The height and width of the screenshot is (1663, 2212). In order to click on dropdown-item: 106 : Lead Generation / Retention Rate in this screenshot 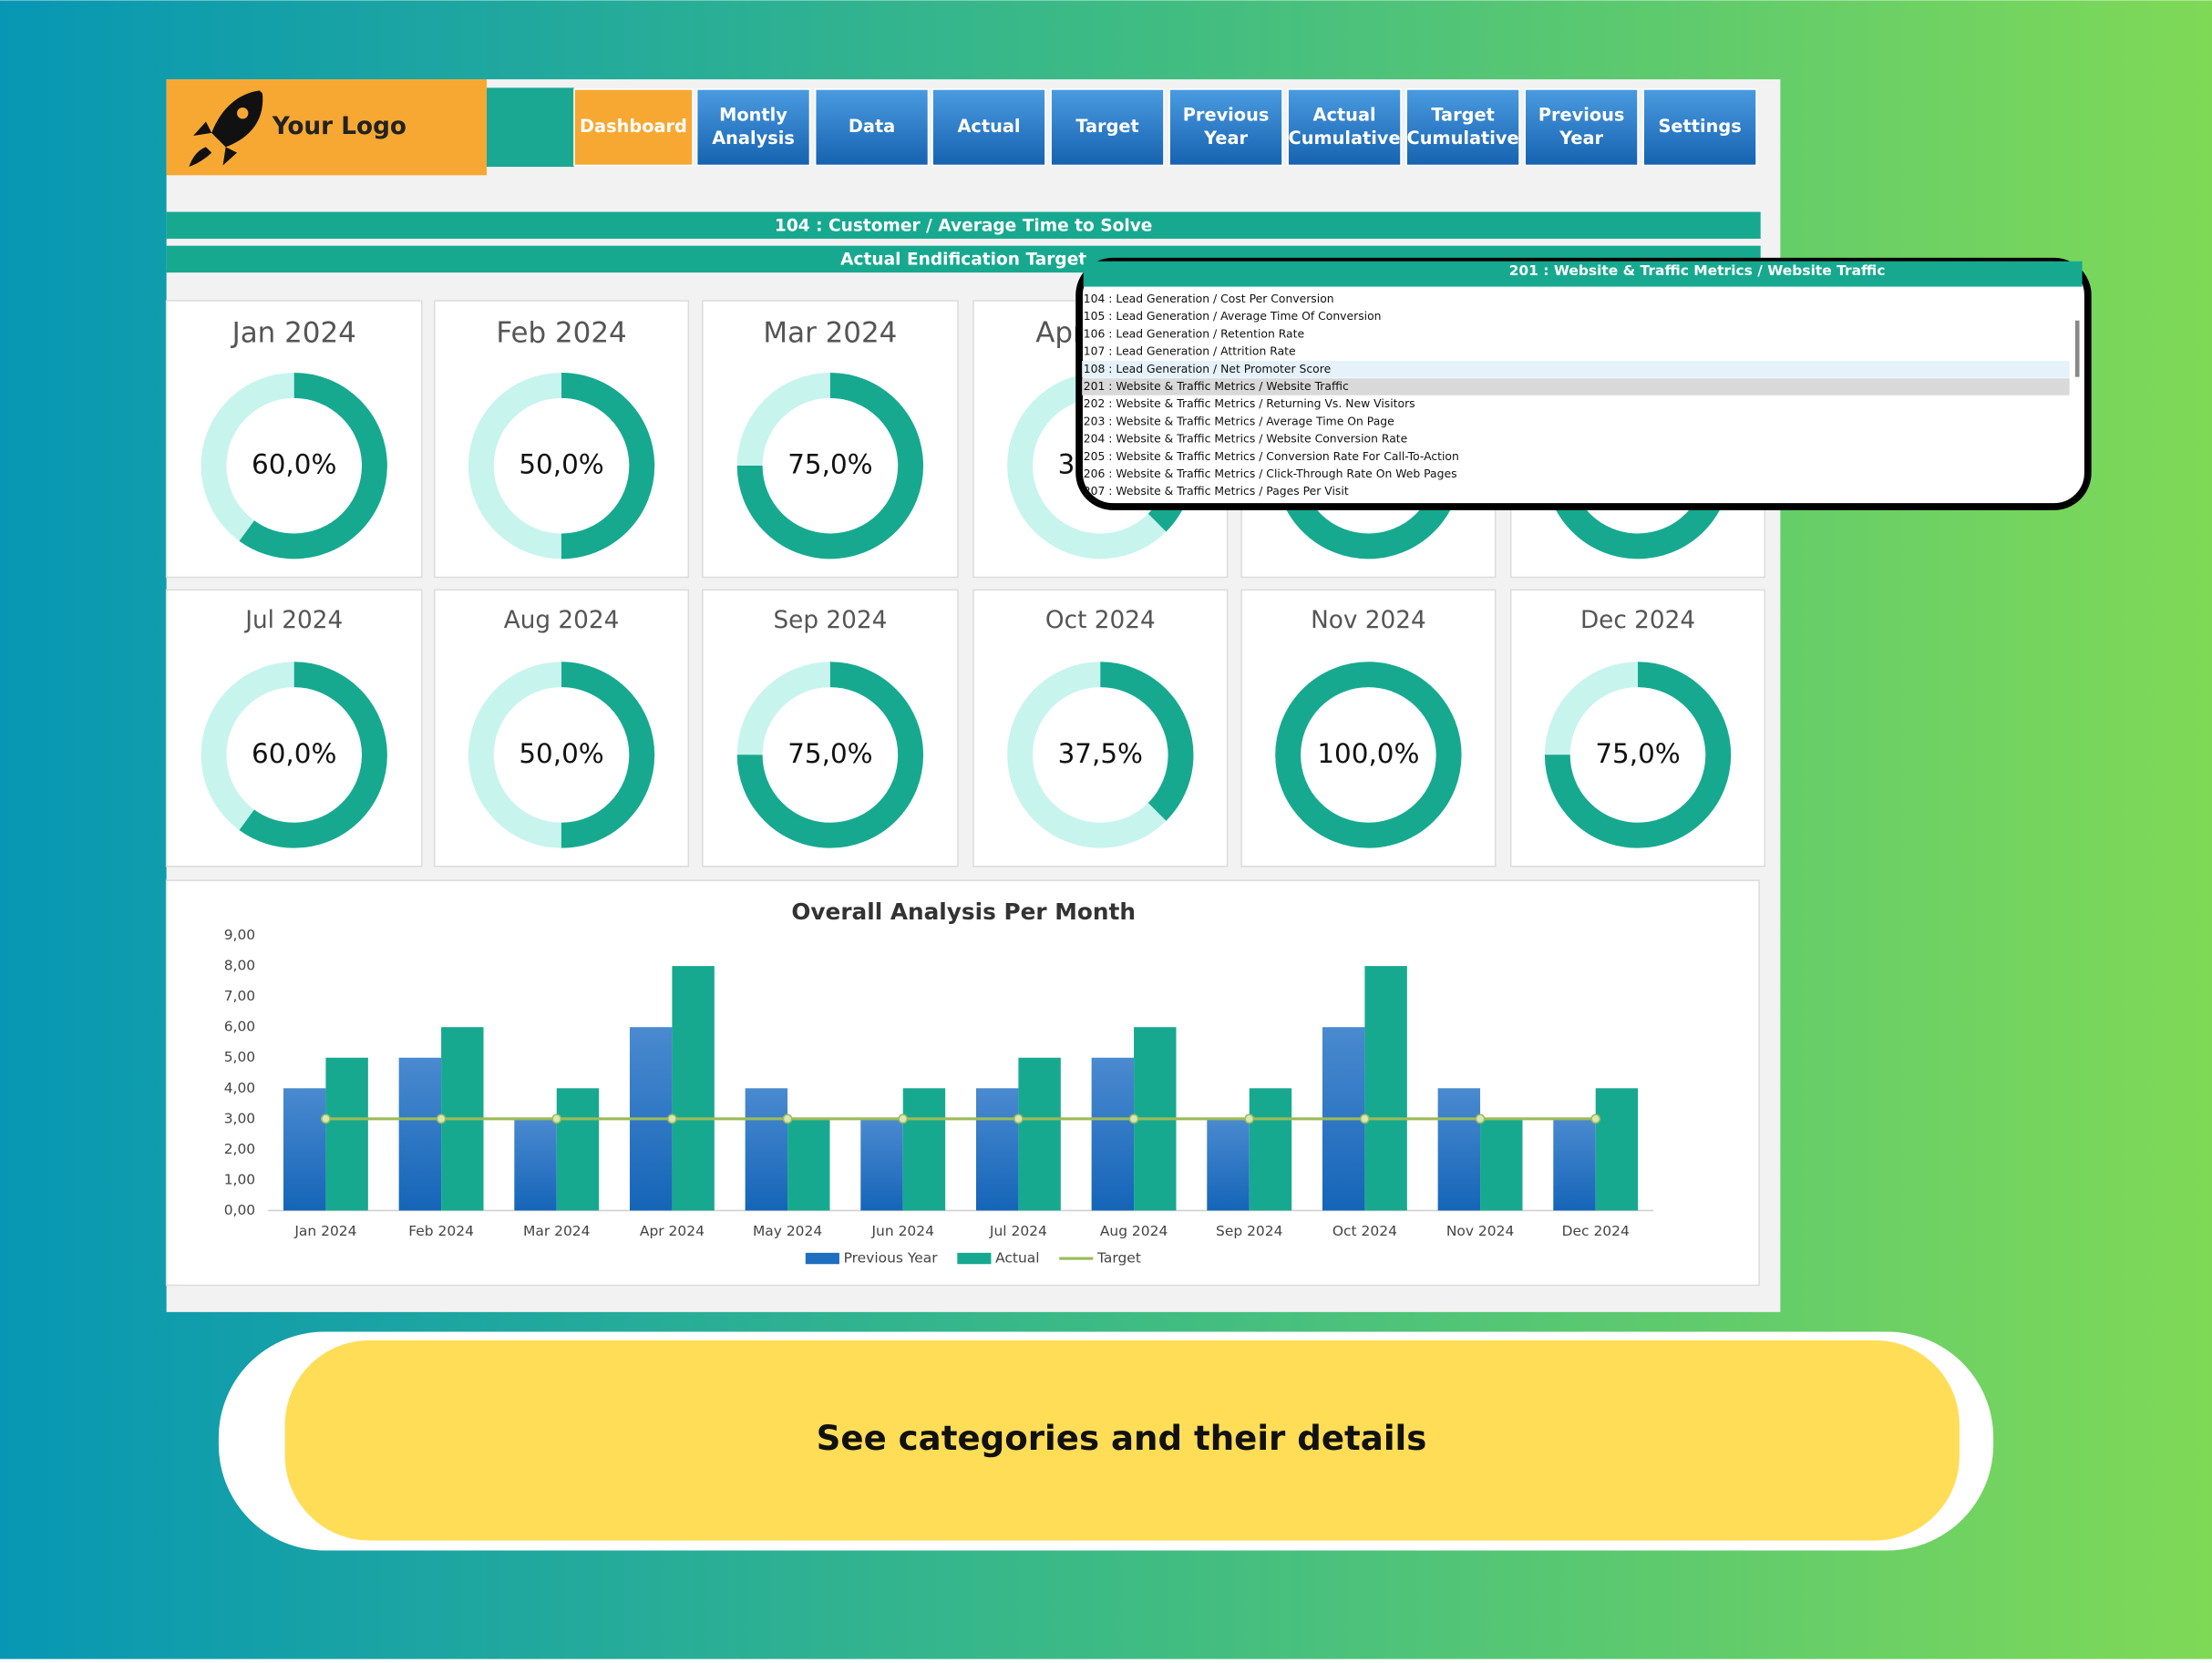, I will do `click(1194, 334)`.